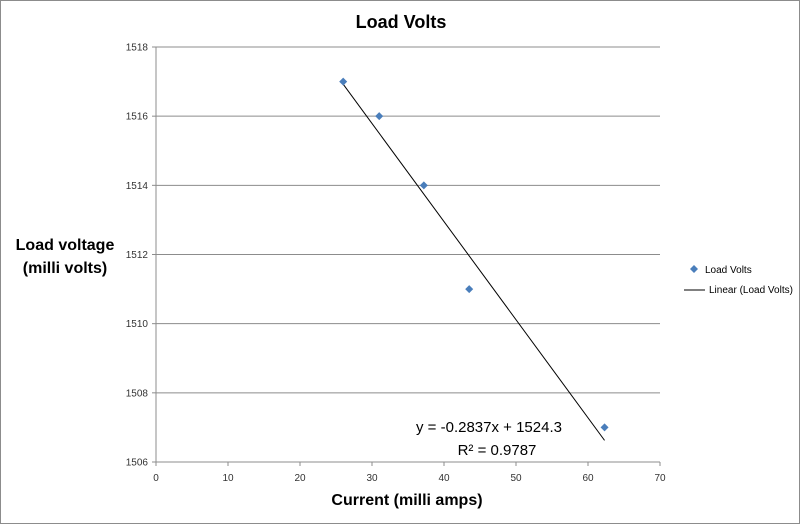  Describe the element at coordinates (728, 270) in the screenshot. I see `legend-label-load-volts: Load Volts` at that location.